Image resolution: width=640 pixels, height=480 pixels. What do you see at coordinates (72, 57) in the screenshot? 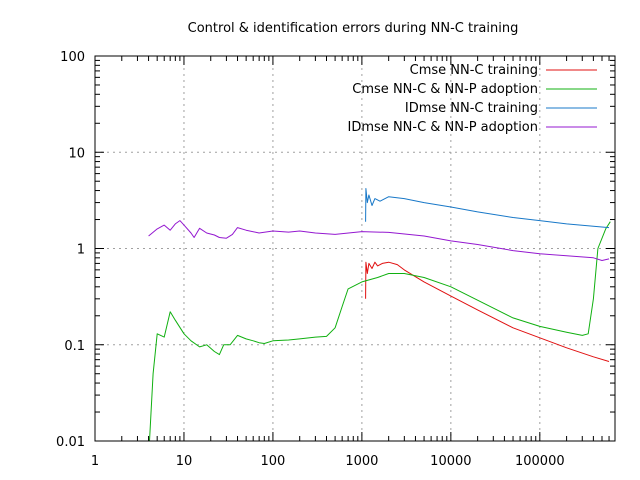
I see `y-tick-label: 100` at bounding box center [72, 57].